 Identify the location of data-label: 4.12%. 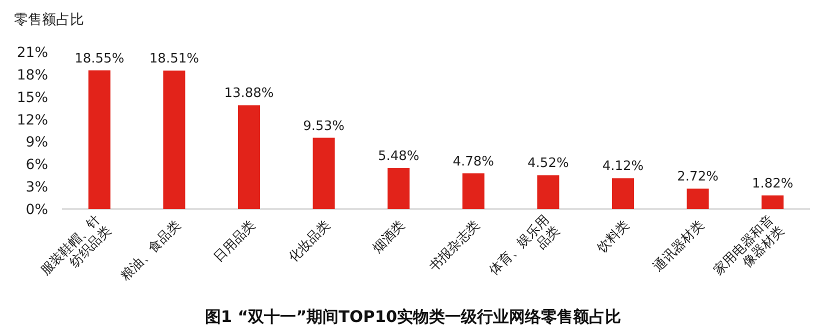
(623, 166).